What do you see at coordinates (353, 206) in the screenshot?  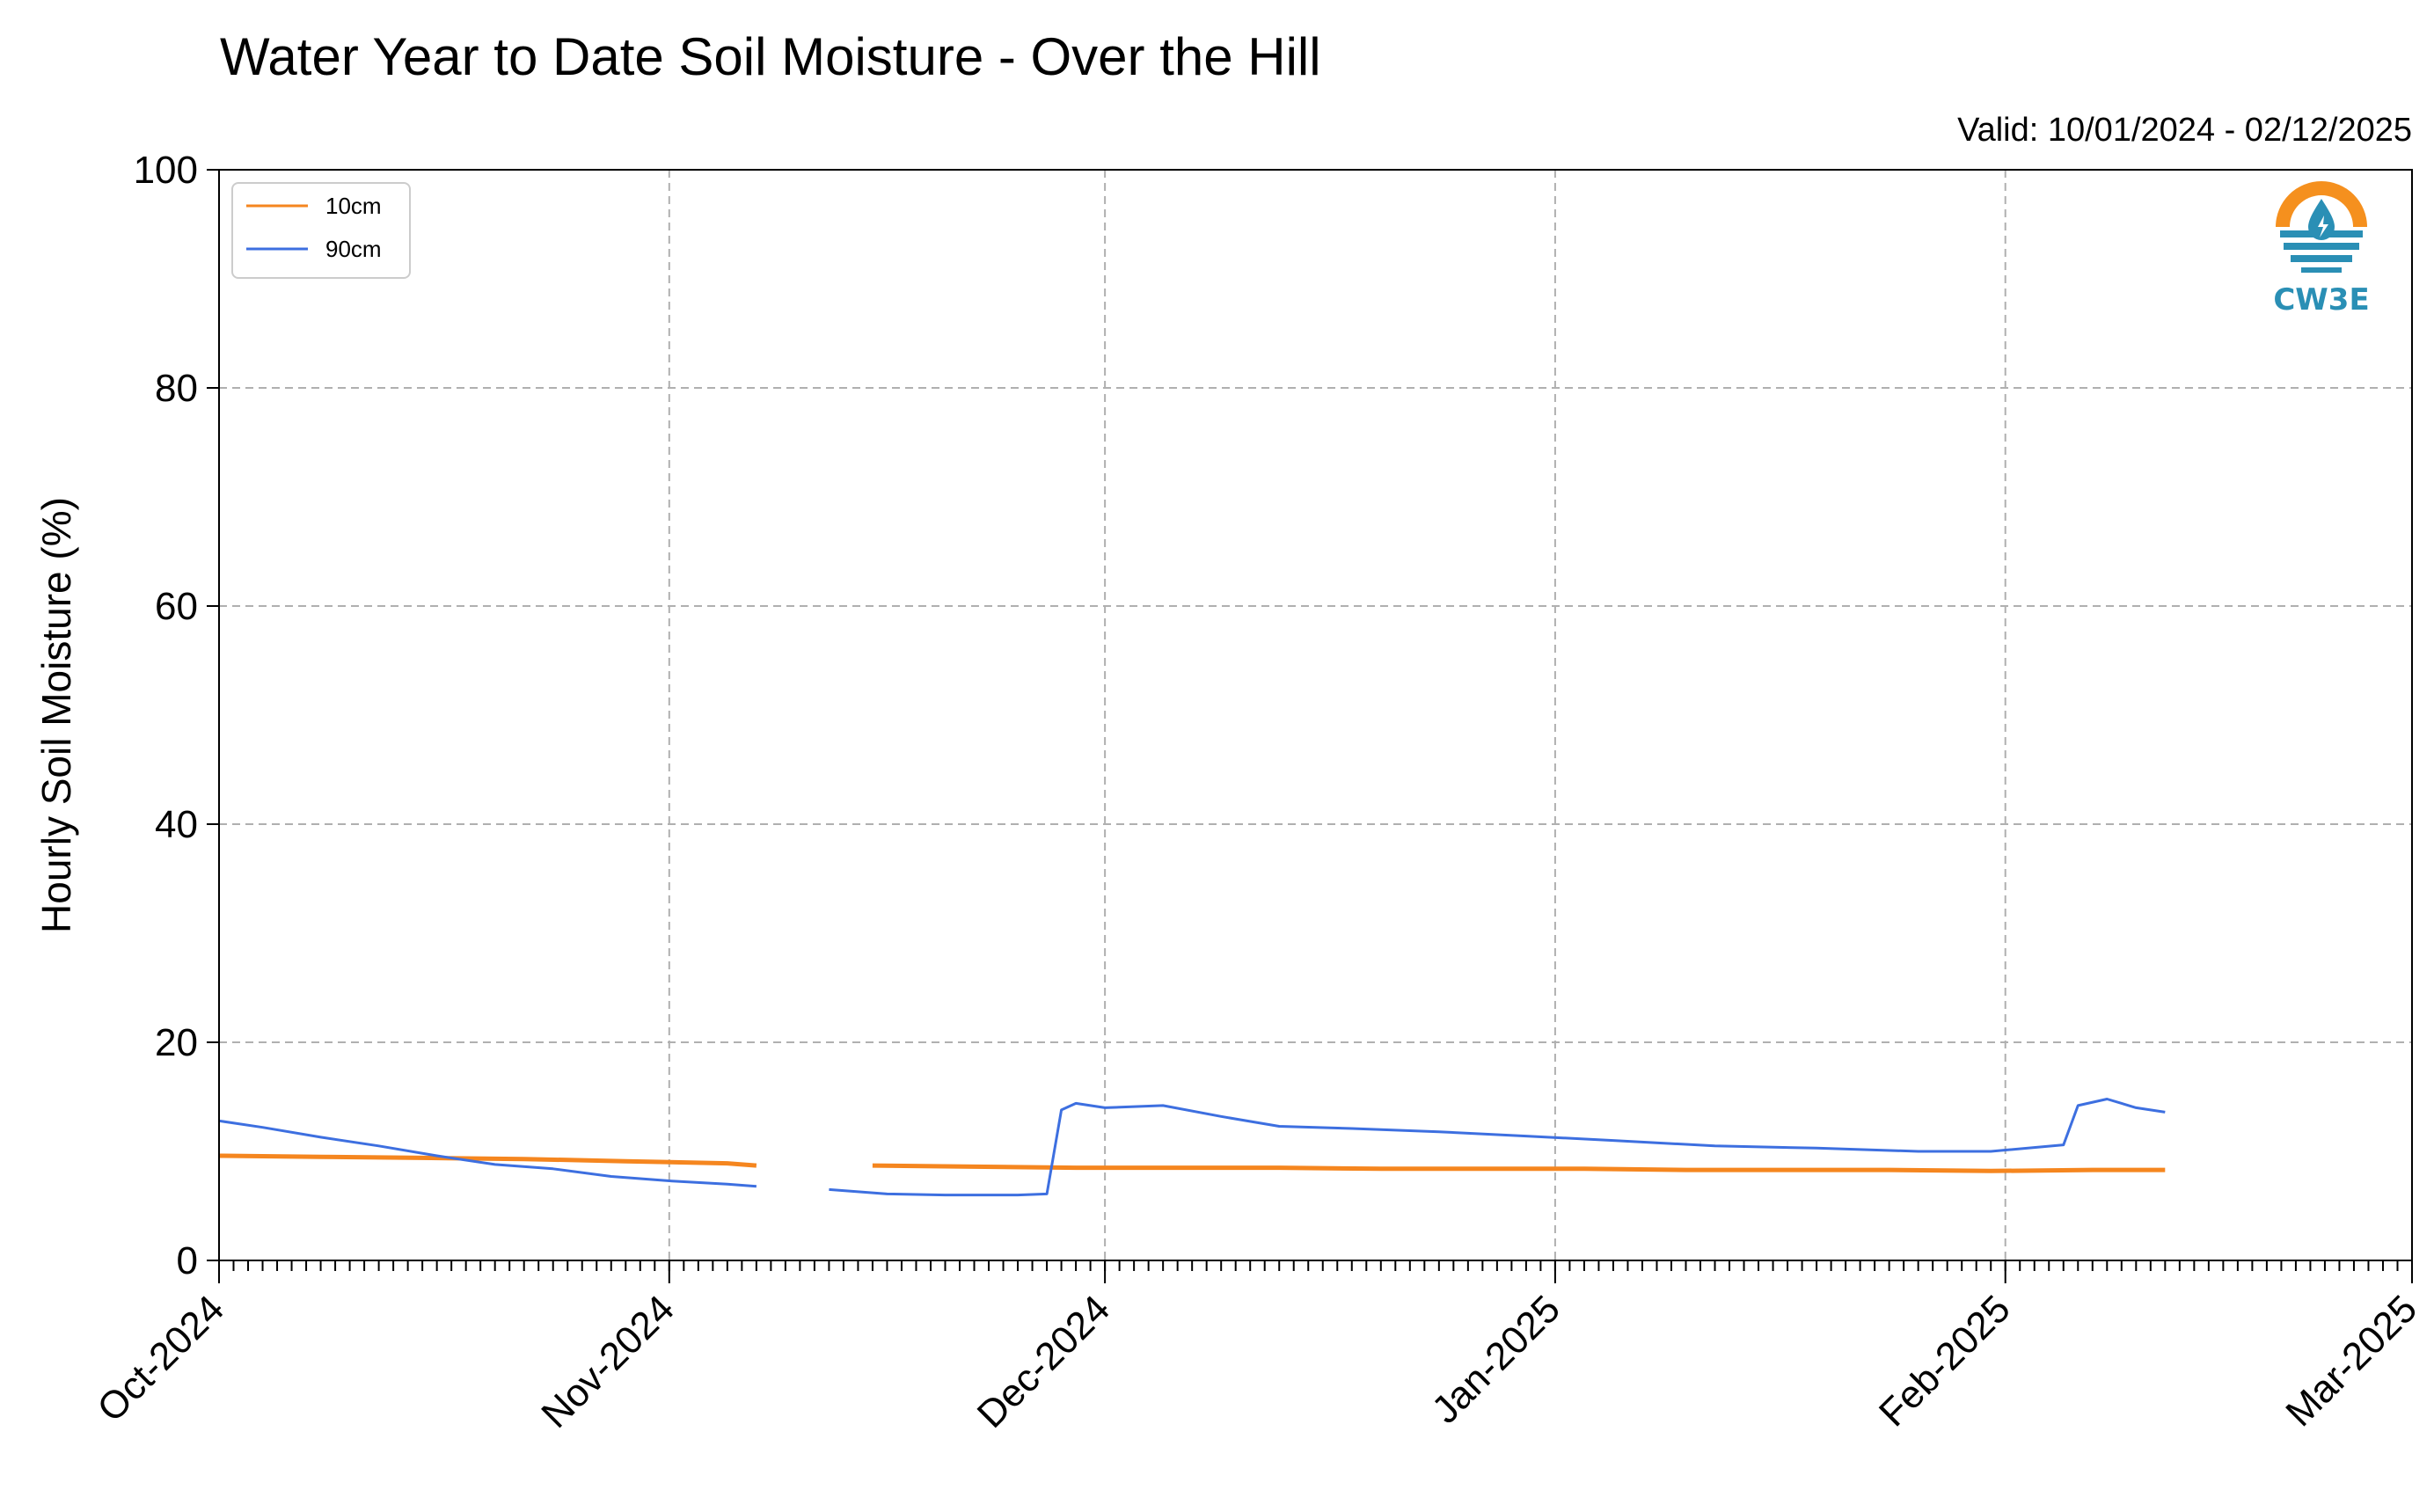 I see `legend-label-10cm: 10cm` at bounding box center [353, 206].